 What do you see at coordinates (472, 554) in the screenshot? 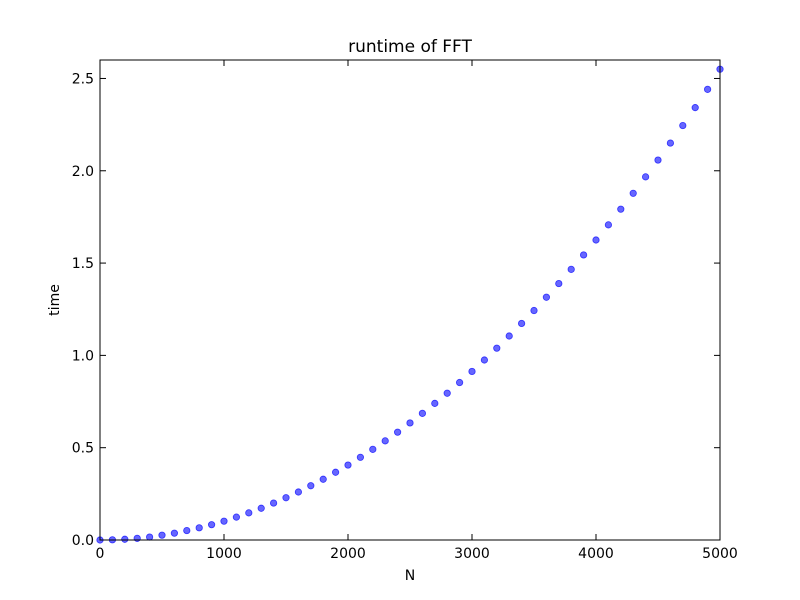
I see `x-tick-label: 3000` at bounding box center [472, 554].